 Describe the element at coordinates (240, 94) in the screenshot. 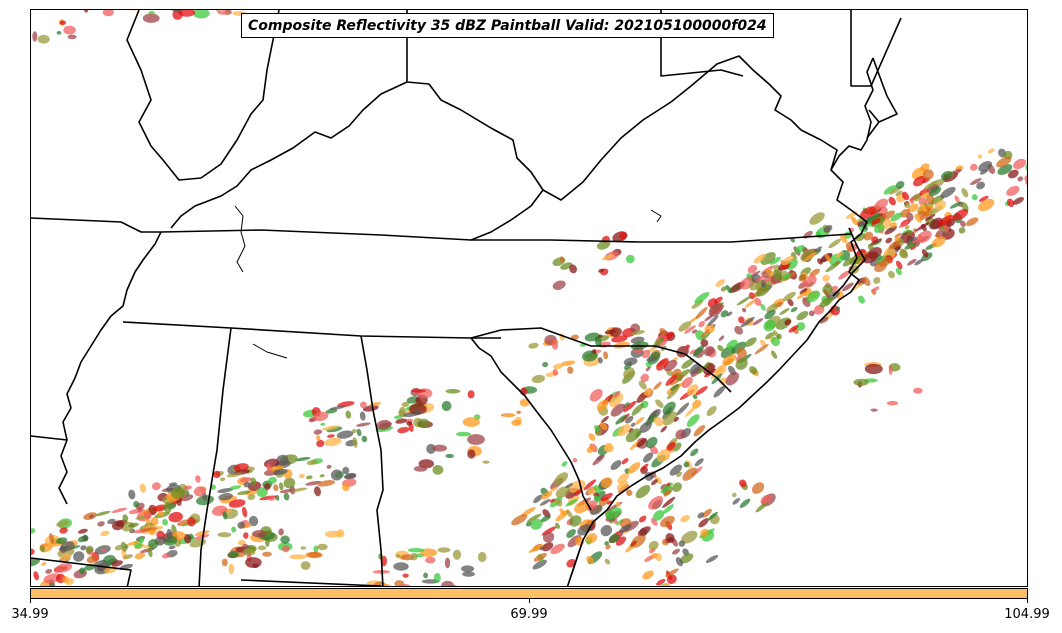

I see `il-in-border` at that location.